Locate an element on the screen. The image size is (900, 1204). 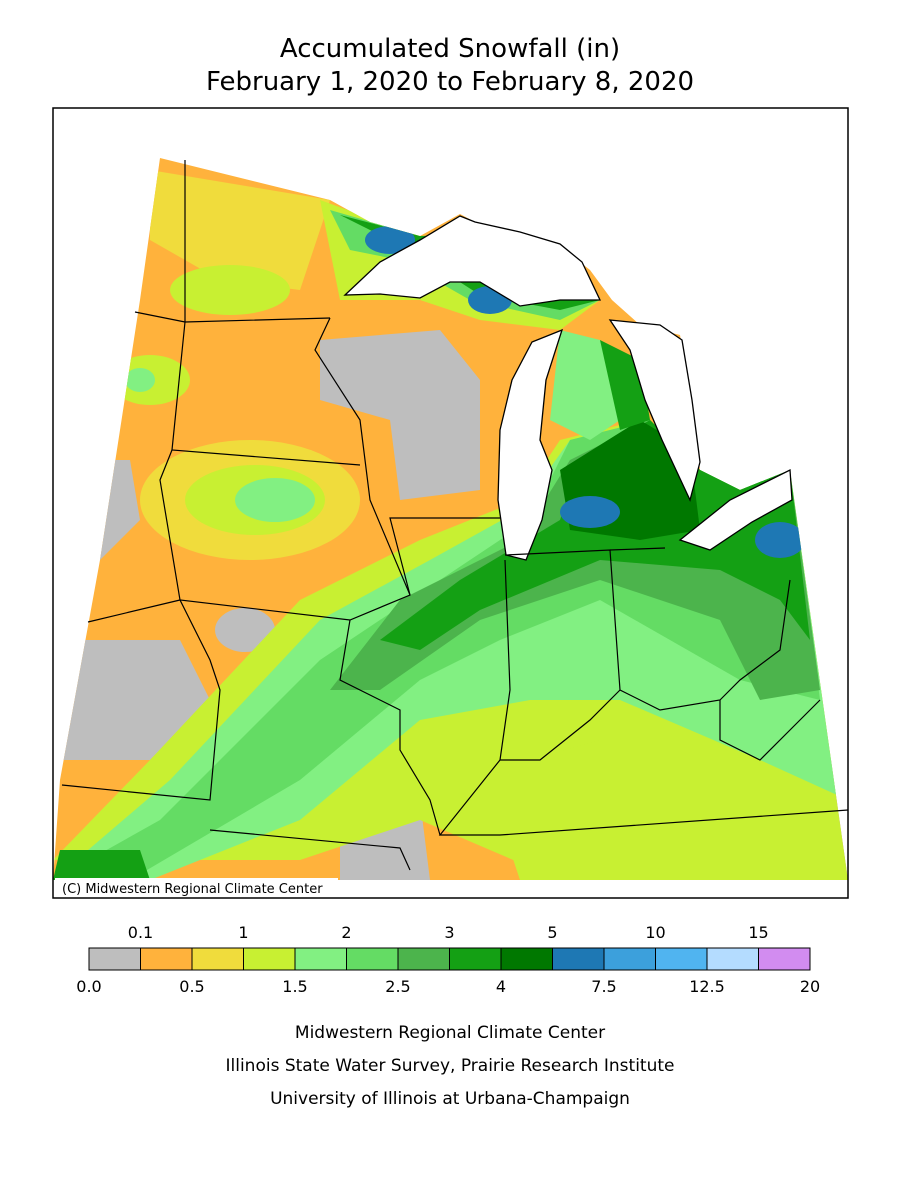
legend-label: 15 is located at coordinates (758, 932).